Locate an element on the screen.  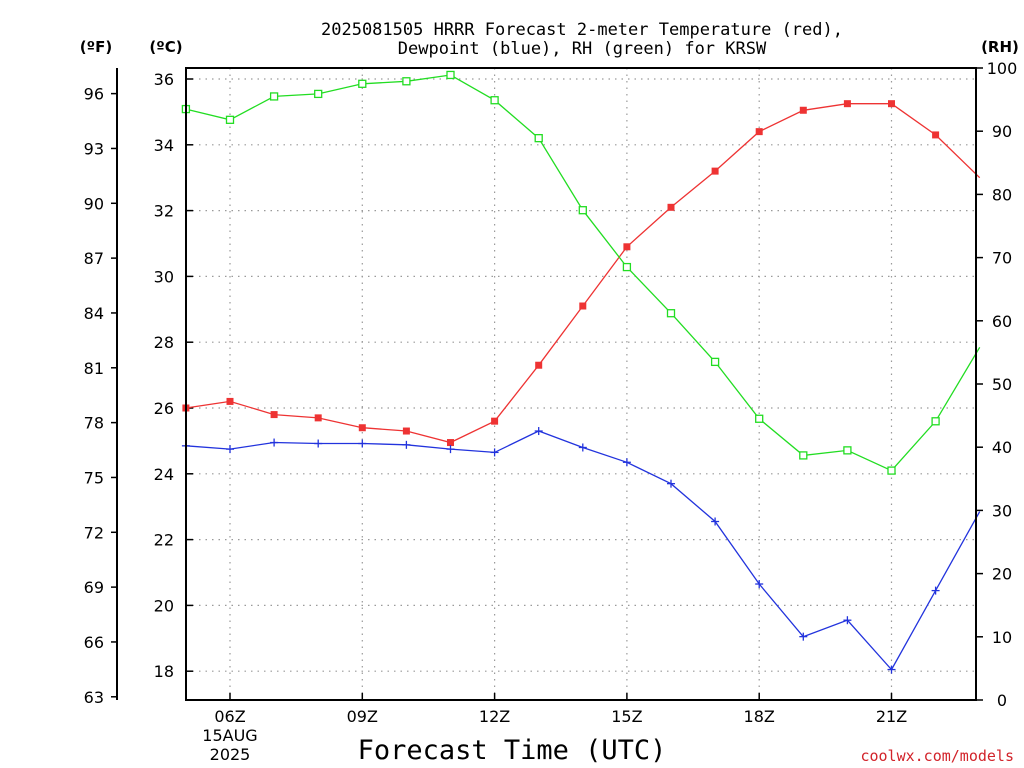
x-tick-label: 18Z is located at coordinates (759, 716).